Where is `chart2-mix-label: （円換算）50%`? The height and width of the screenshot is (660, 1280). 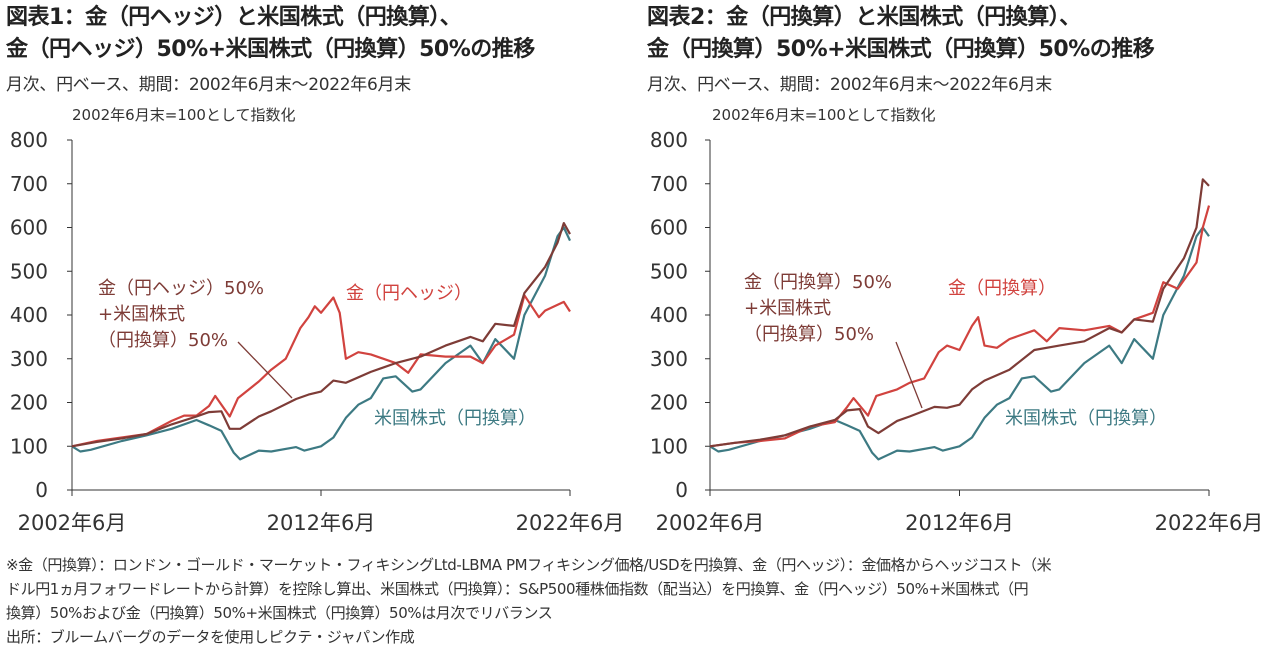
chart2-mix-label: （円換算）50% is located at coordinates (809, 334).